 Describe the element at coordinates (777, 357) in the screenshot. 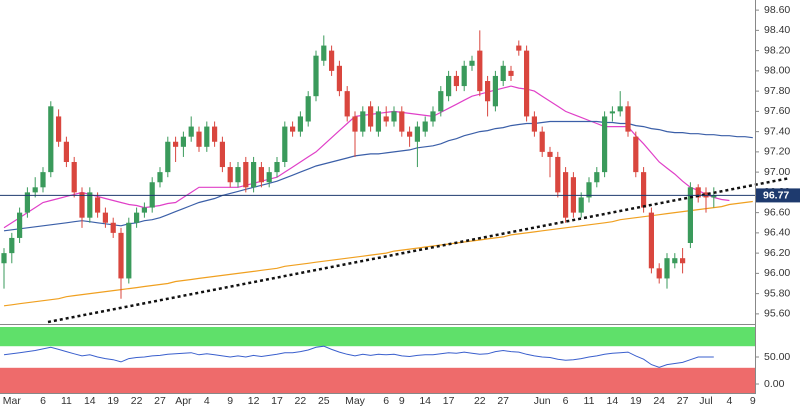

I see `y-tick-label: 50.00` at that location.